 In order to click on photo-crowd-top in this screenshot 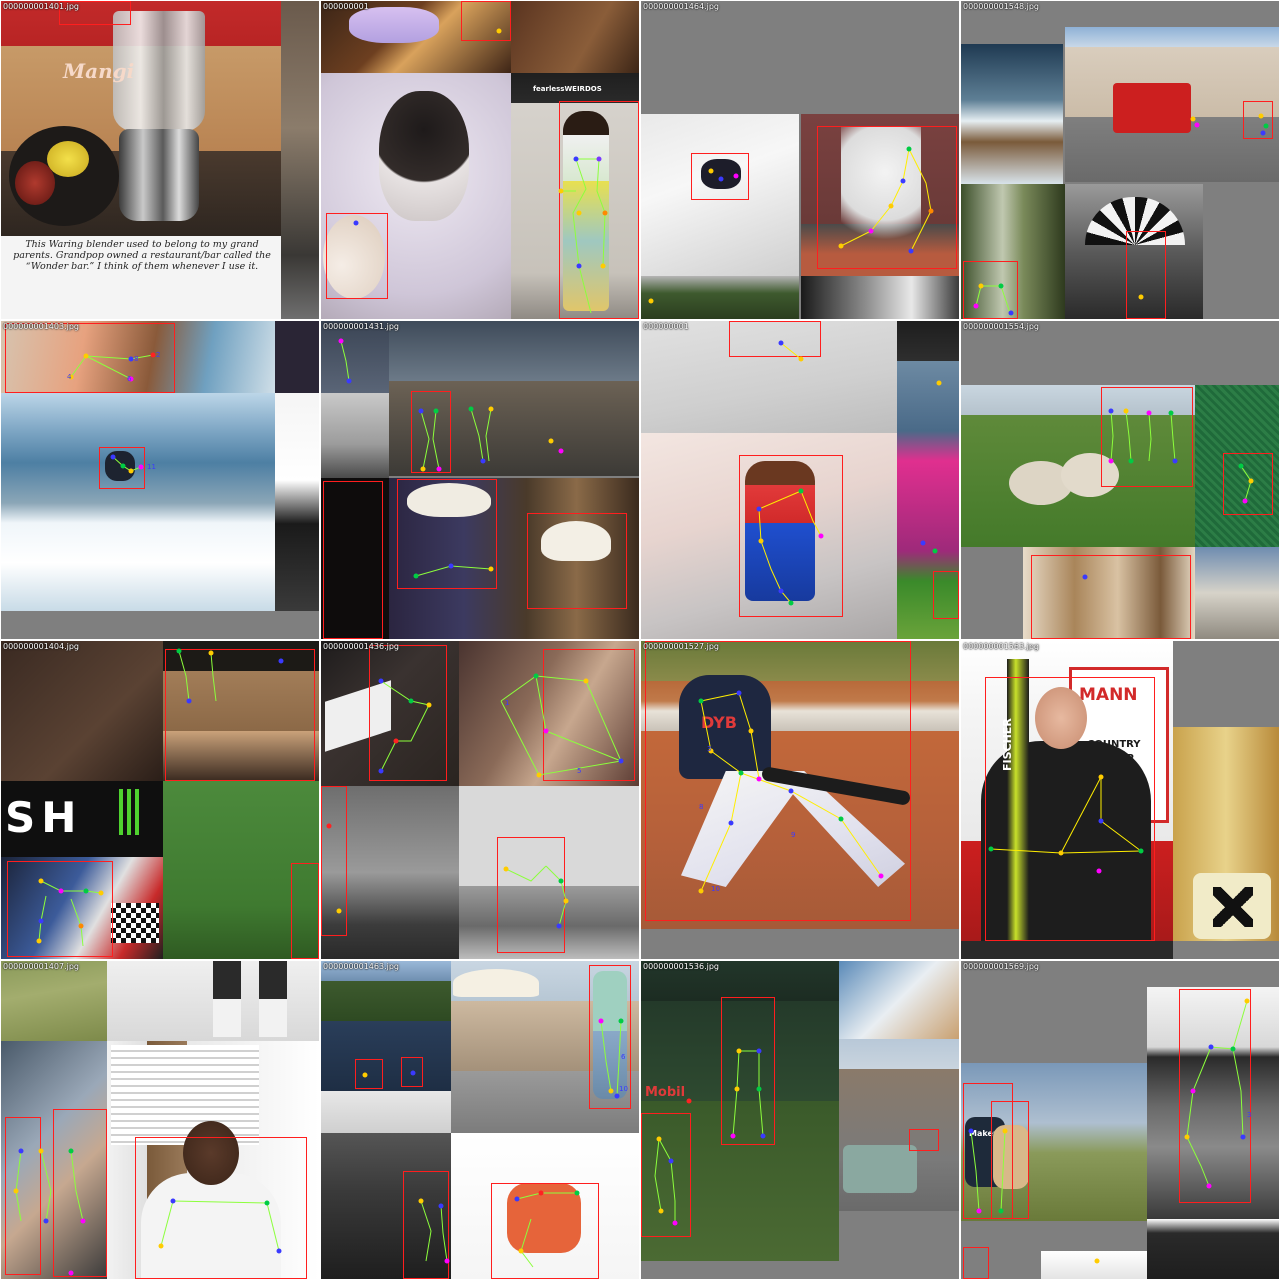, I will do `click(355, 357)`.